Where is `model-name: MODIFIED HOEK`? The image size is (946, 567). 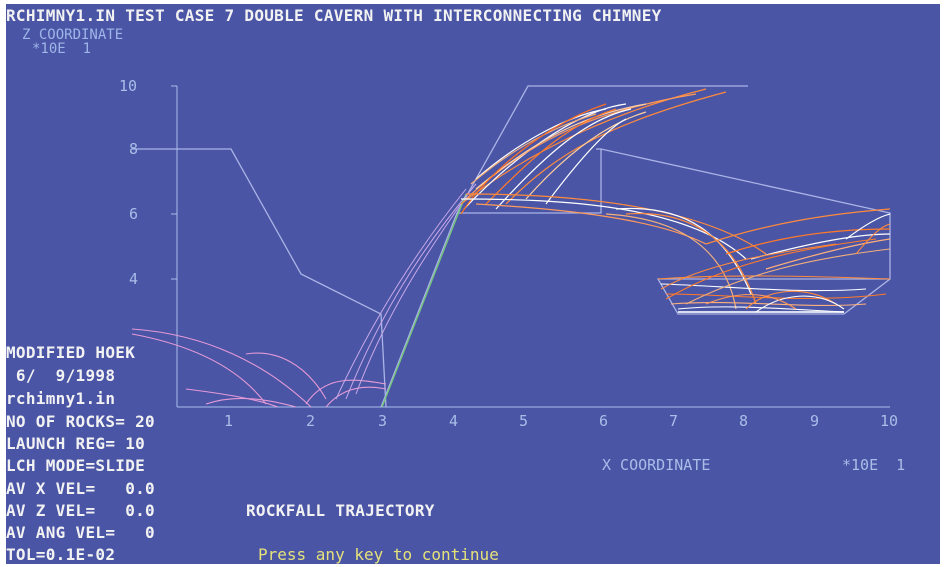
model-name: MODIFIED HOEK is located at coordinates (71, 352).